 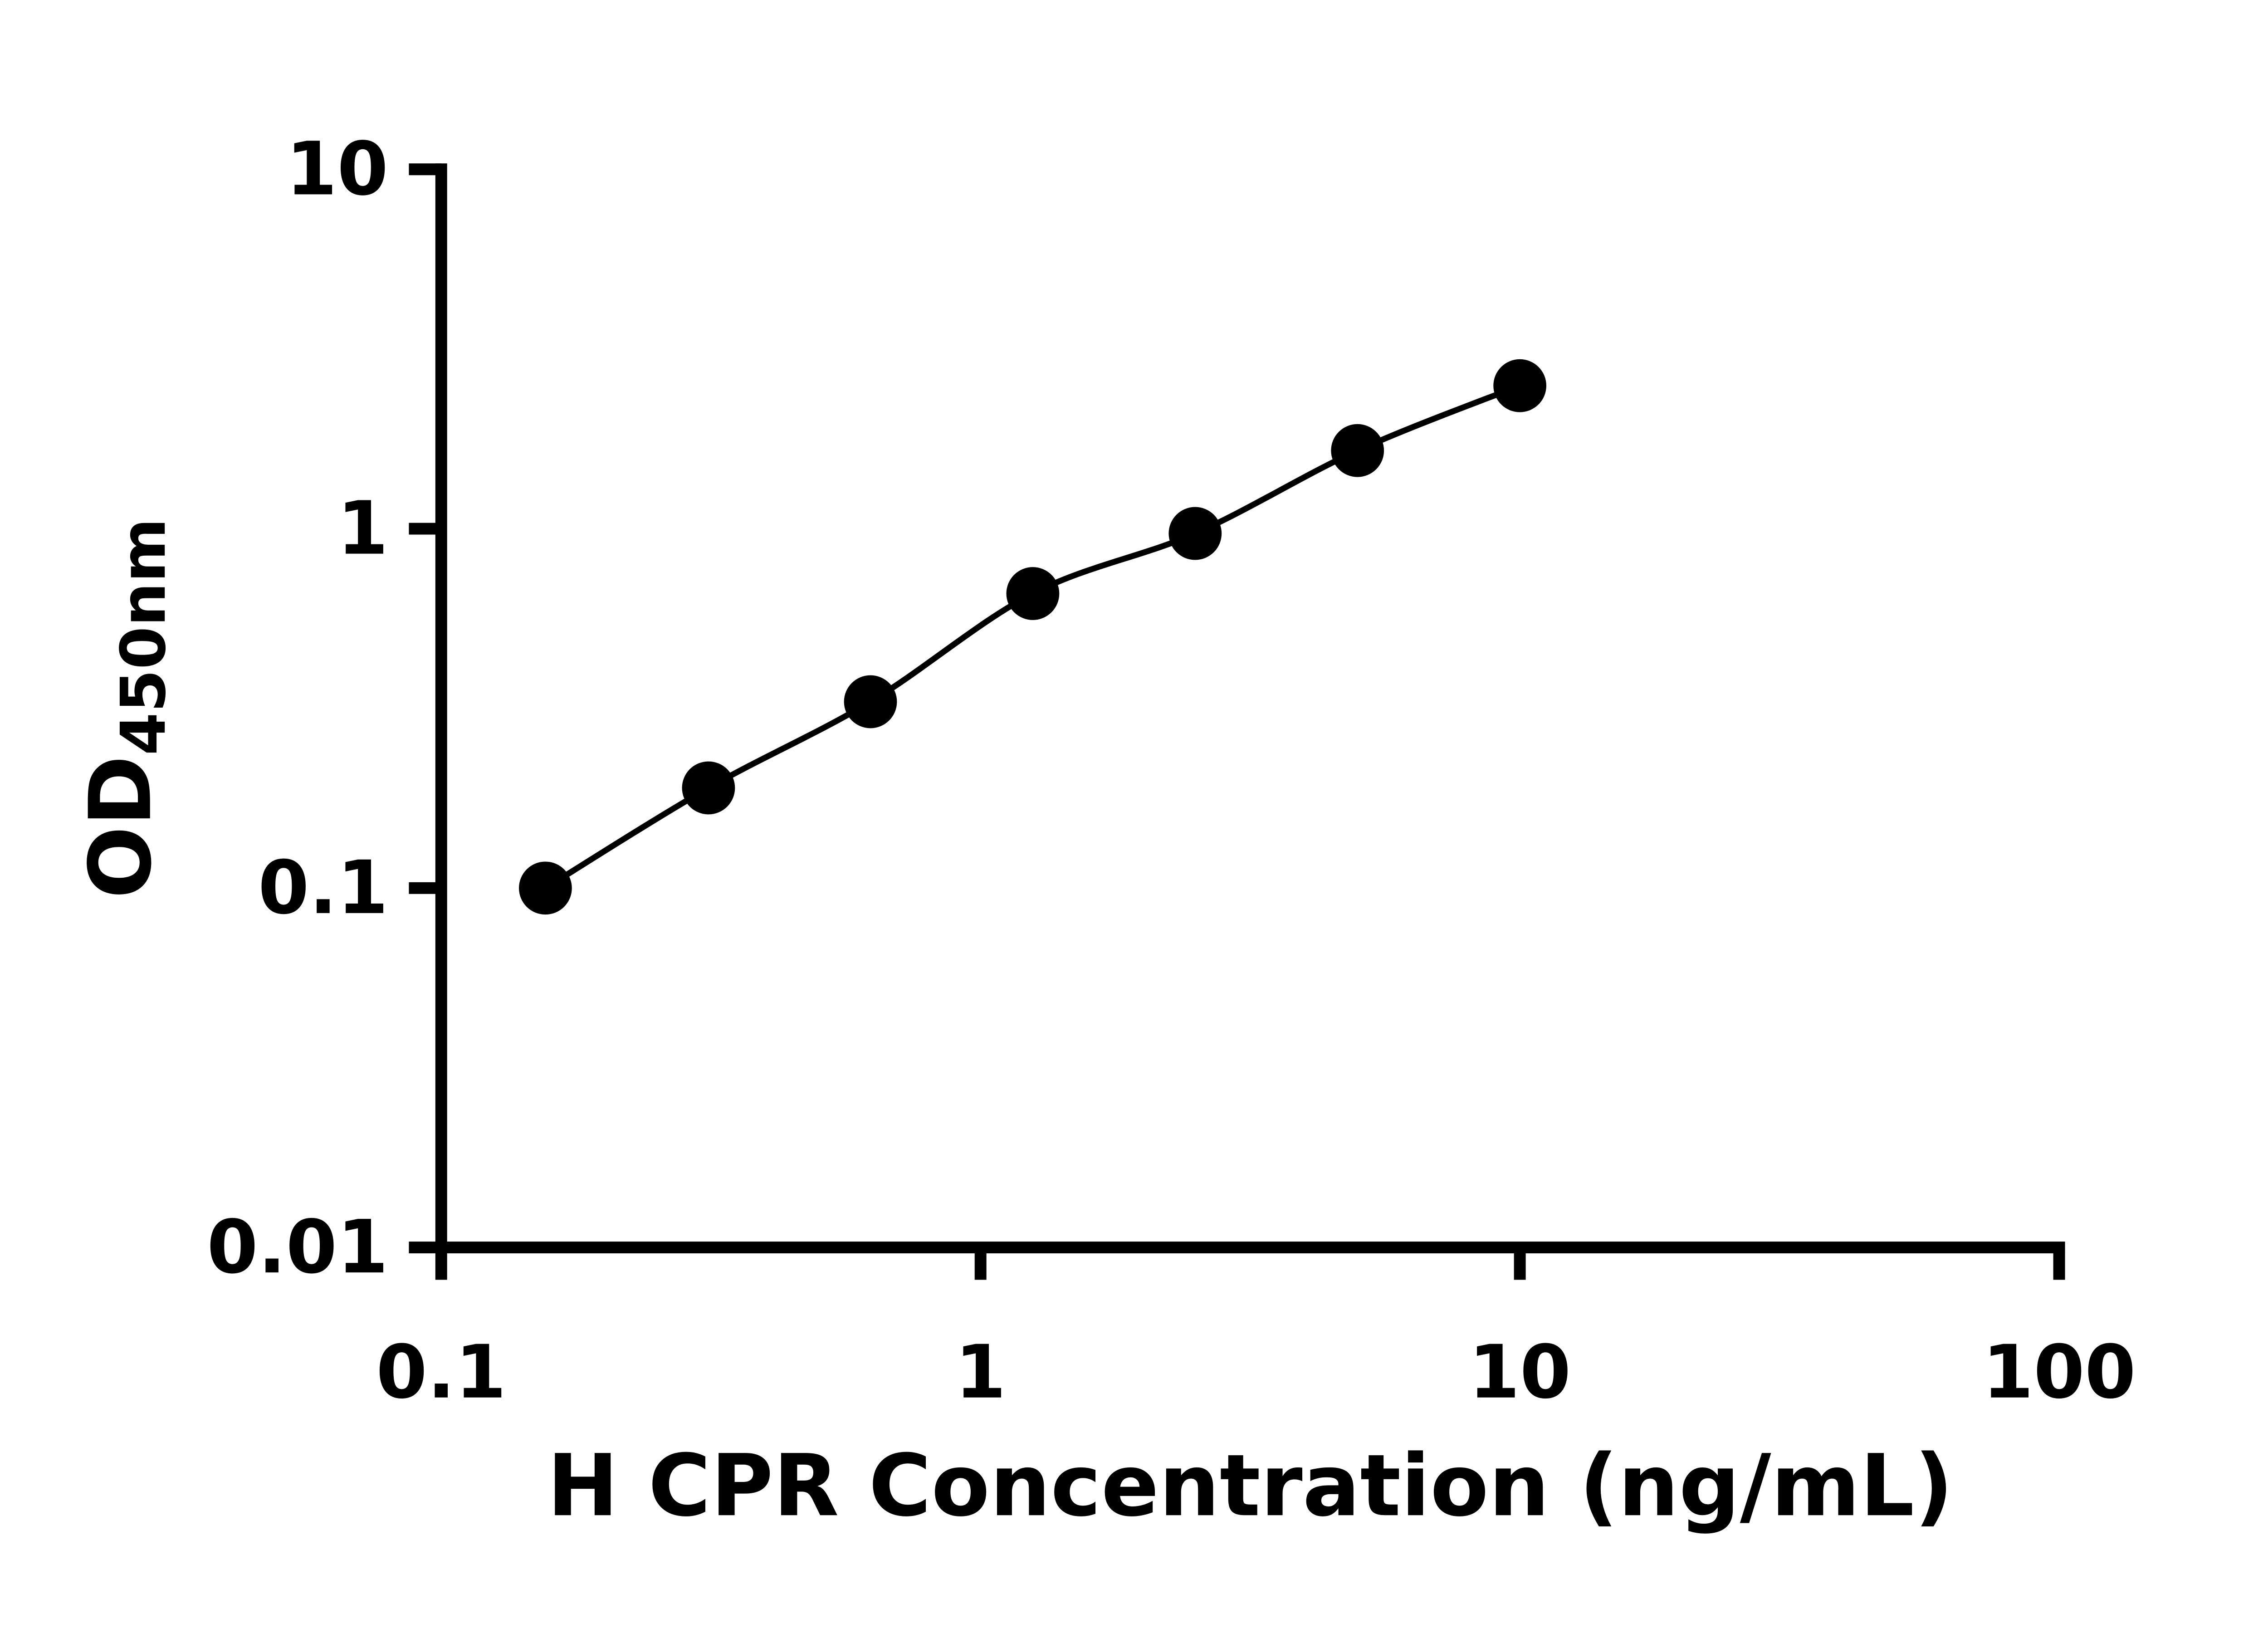 I want to click on x-tick-label: 100, so click(x=2059, y=1372).